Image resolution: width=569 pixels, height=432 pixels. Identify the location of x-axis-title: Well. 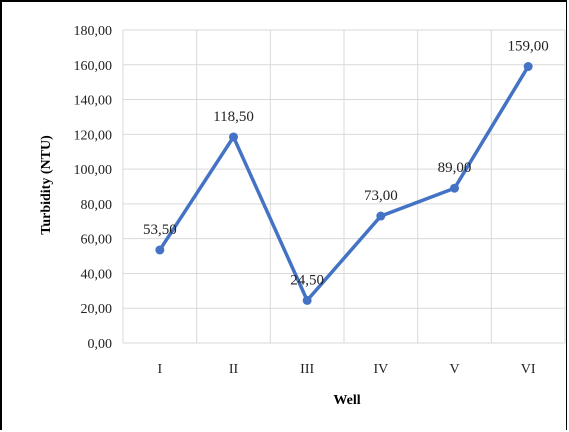
(346, 400).